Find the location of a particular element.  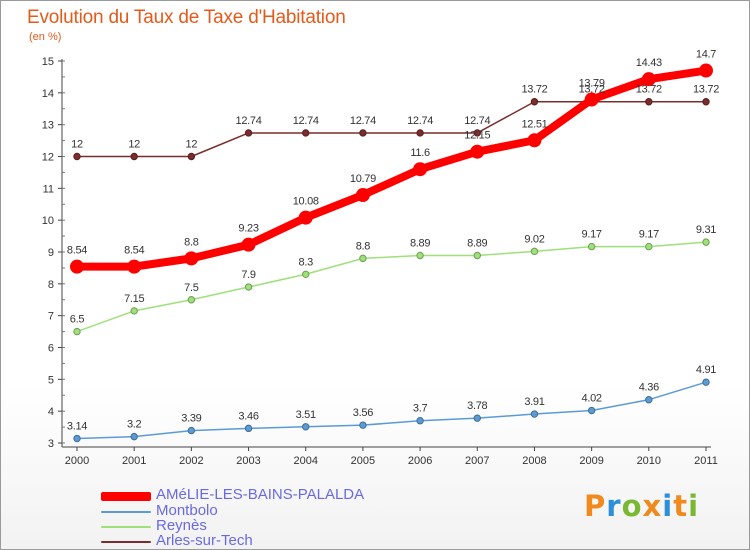

data-label-amelie: 10.79 is located at coordinates (363, 179).